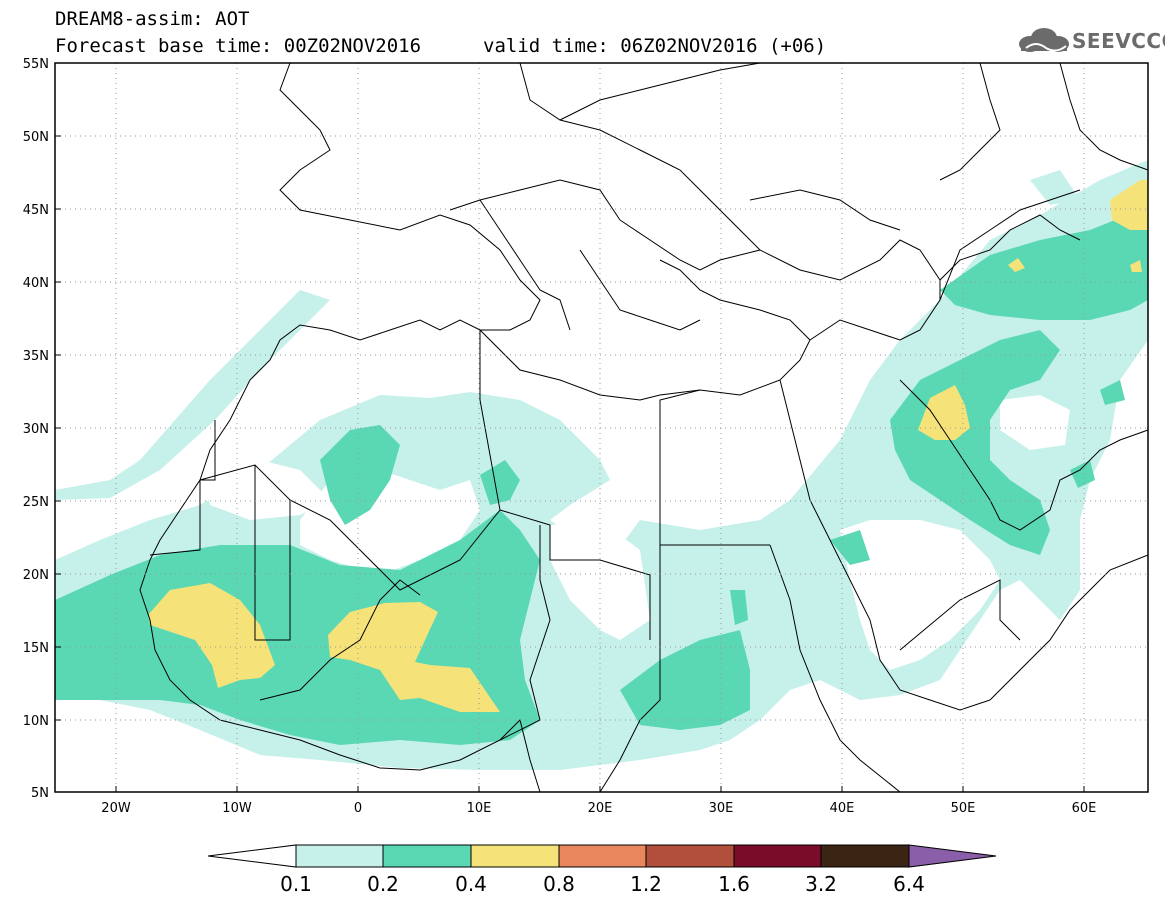 This screenshot has width=1165, height=905. What do you see at coordinates (952, 856) in the screenshot?
I see `colorbar-high-arrow` at bounding box center [952, 856].